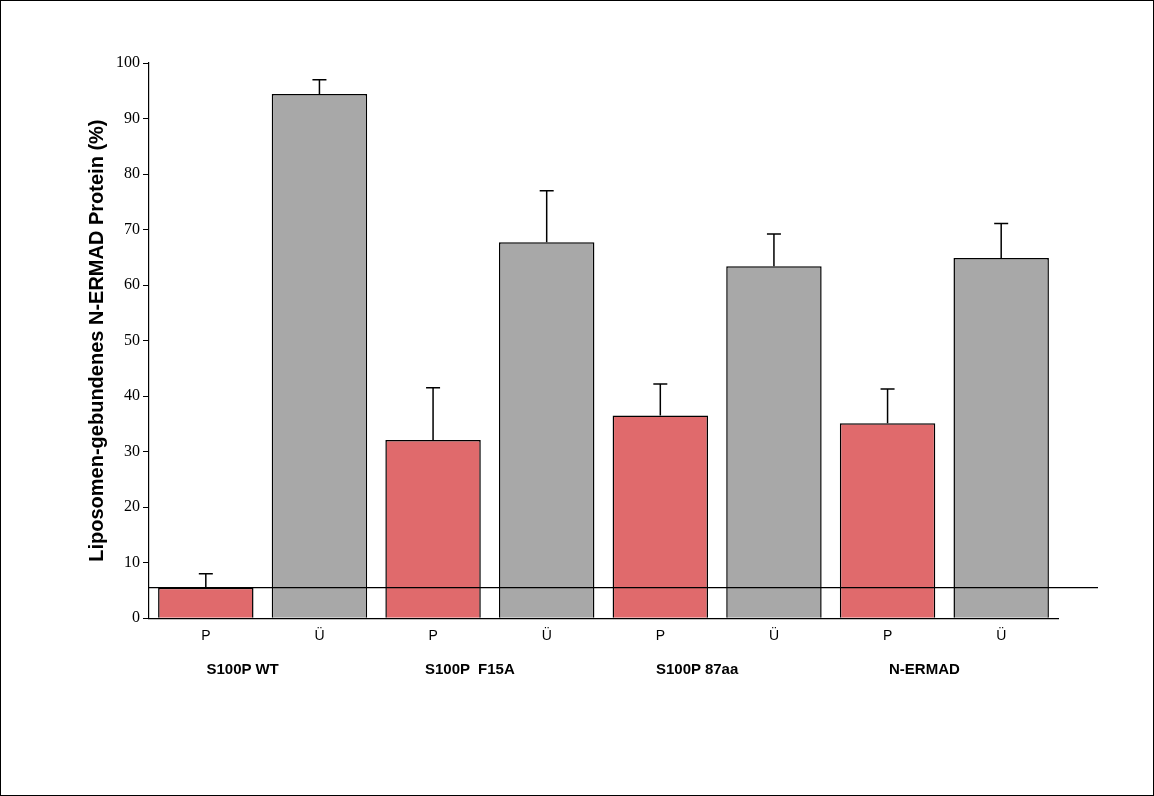 This screenshot has height=796, width=1154. I want to click on y-tick-label: 0, so click(136, 617).